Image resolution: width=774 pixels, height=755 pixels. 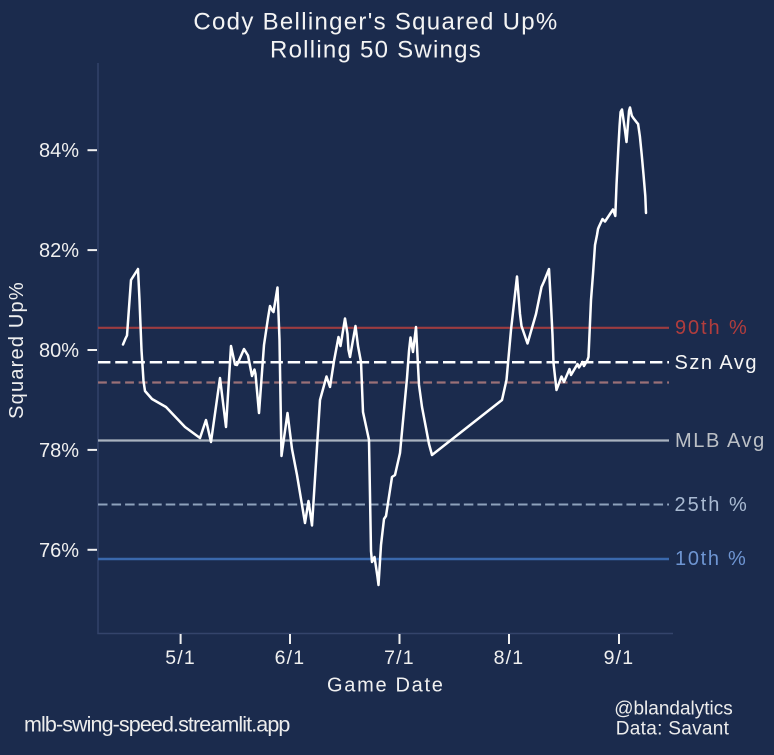 I want to click on svg-text: MLB Avg, so click(x=720, y=441).